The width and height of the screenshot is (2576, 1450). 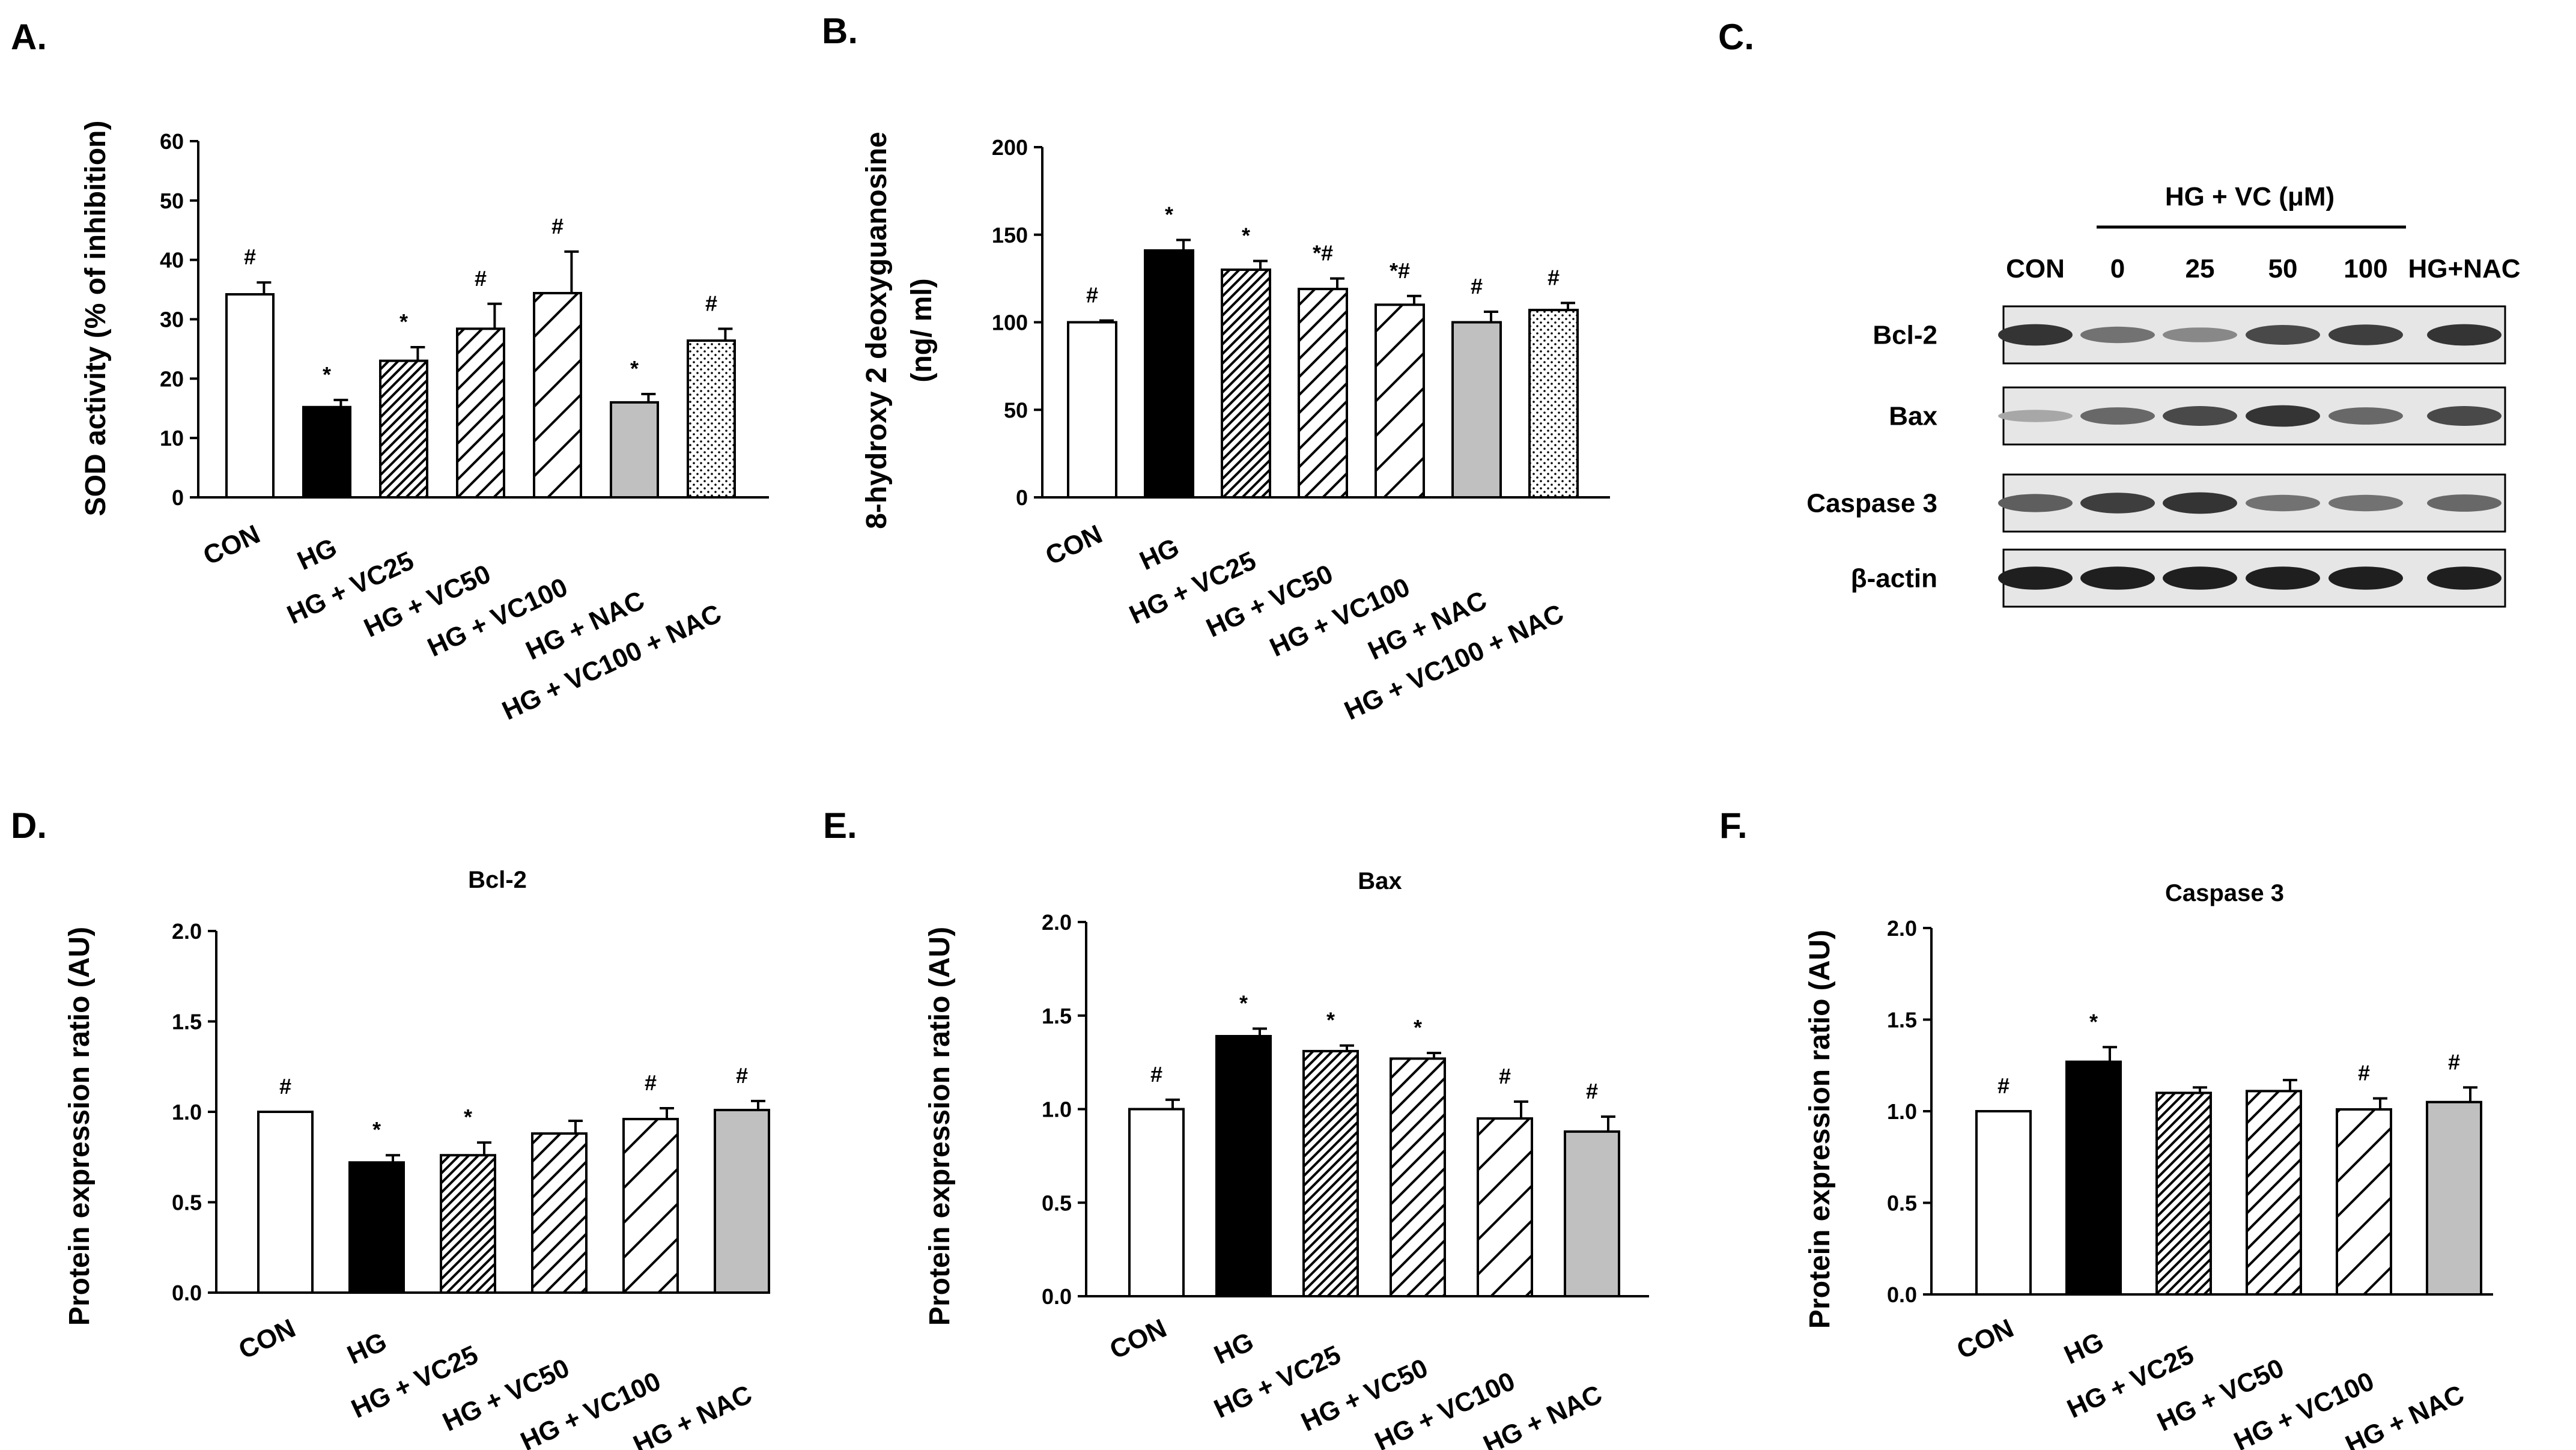 I want to click on y-axis-title-d: Protein expression ratio (AU), so click(x=80, y=1126).